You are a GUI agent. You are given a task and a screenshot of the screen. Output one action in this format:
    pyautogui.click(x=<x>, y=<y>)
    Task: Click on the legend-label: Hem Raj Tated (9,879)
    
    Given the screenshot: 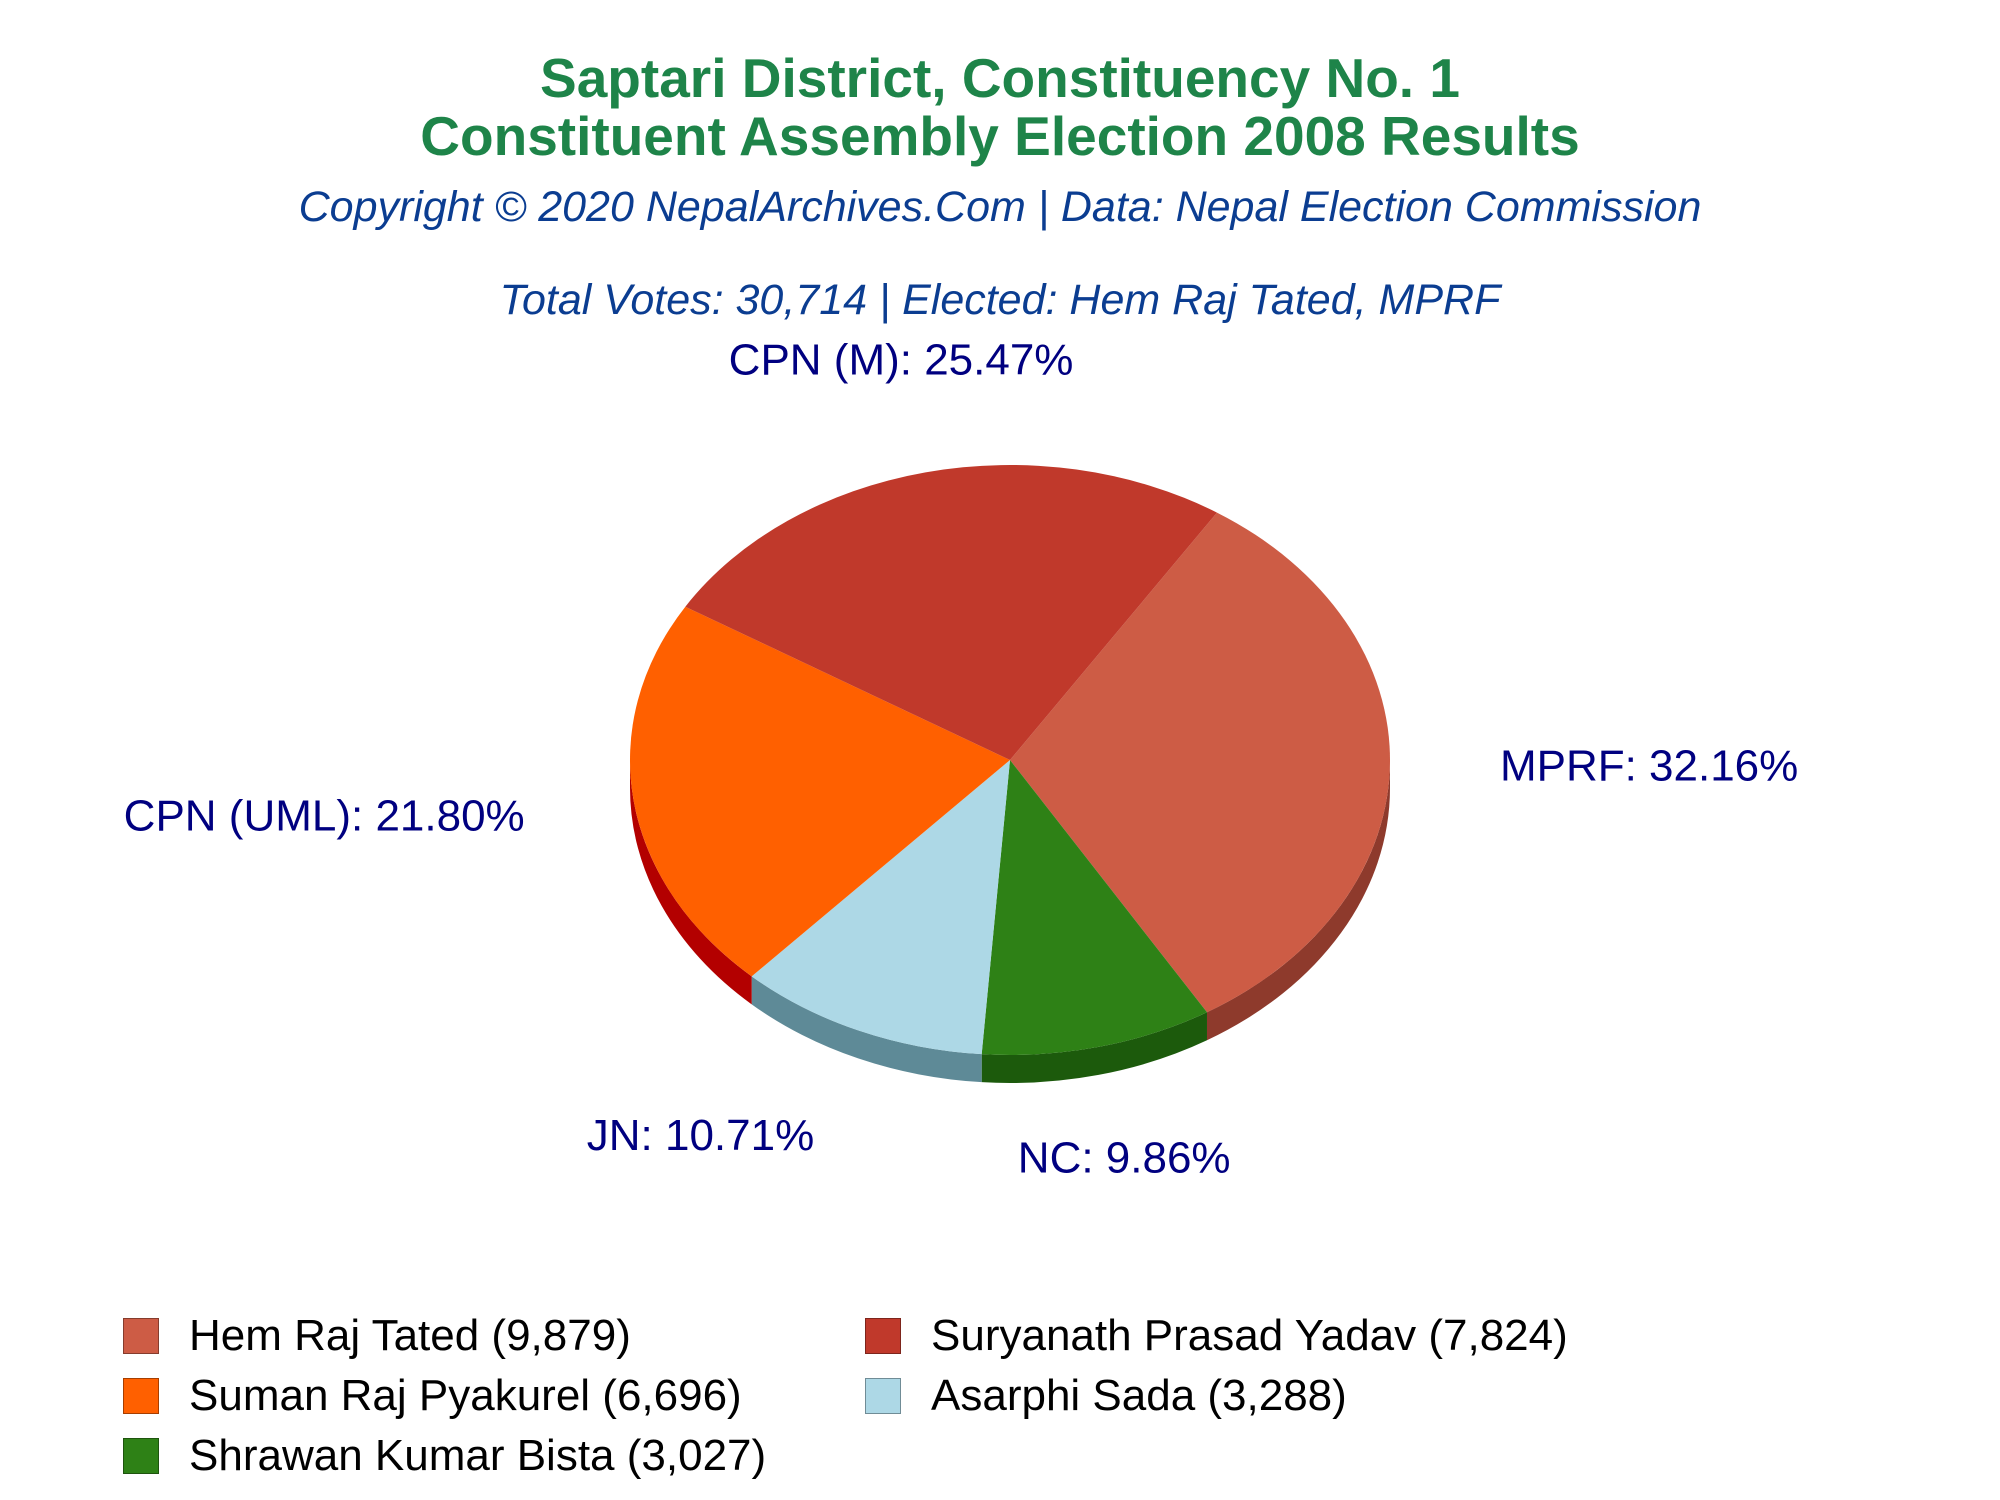 What is the action you would take?
    pyautogui.click(x=410, y=1335)
    